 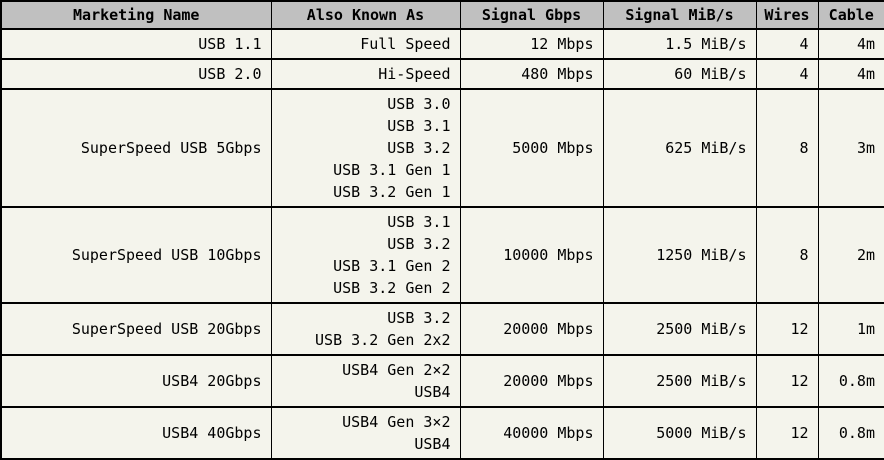 What do you see at coordinates (136, 381) in the screenshot?
I see `cell-marketing-name: USB4 20Gbps` at bounding box center [136, 381].